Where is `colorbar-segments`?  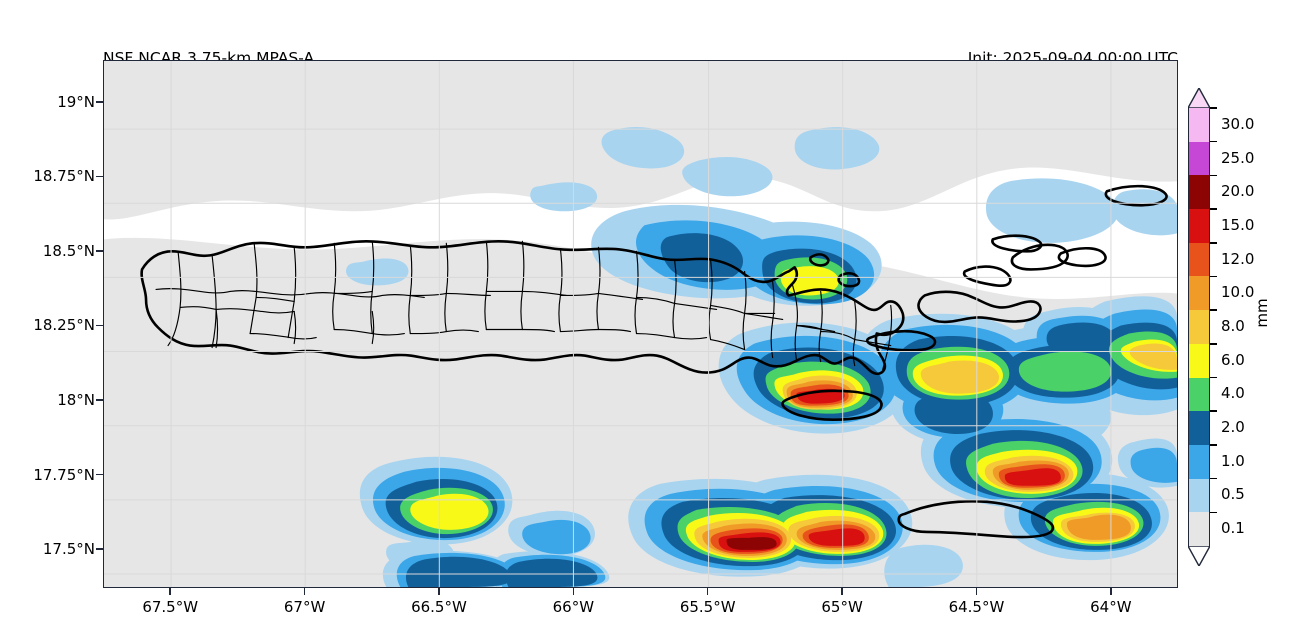 colorbar-segments is located at coordinates (1199, 327).